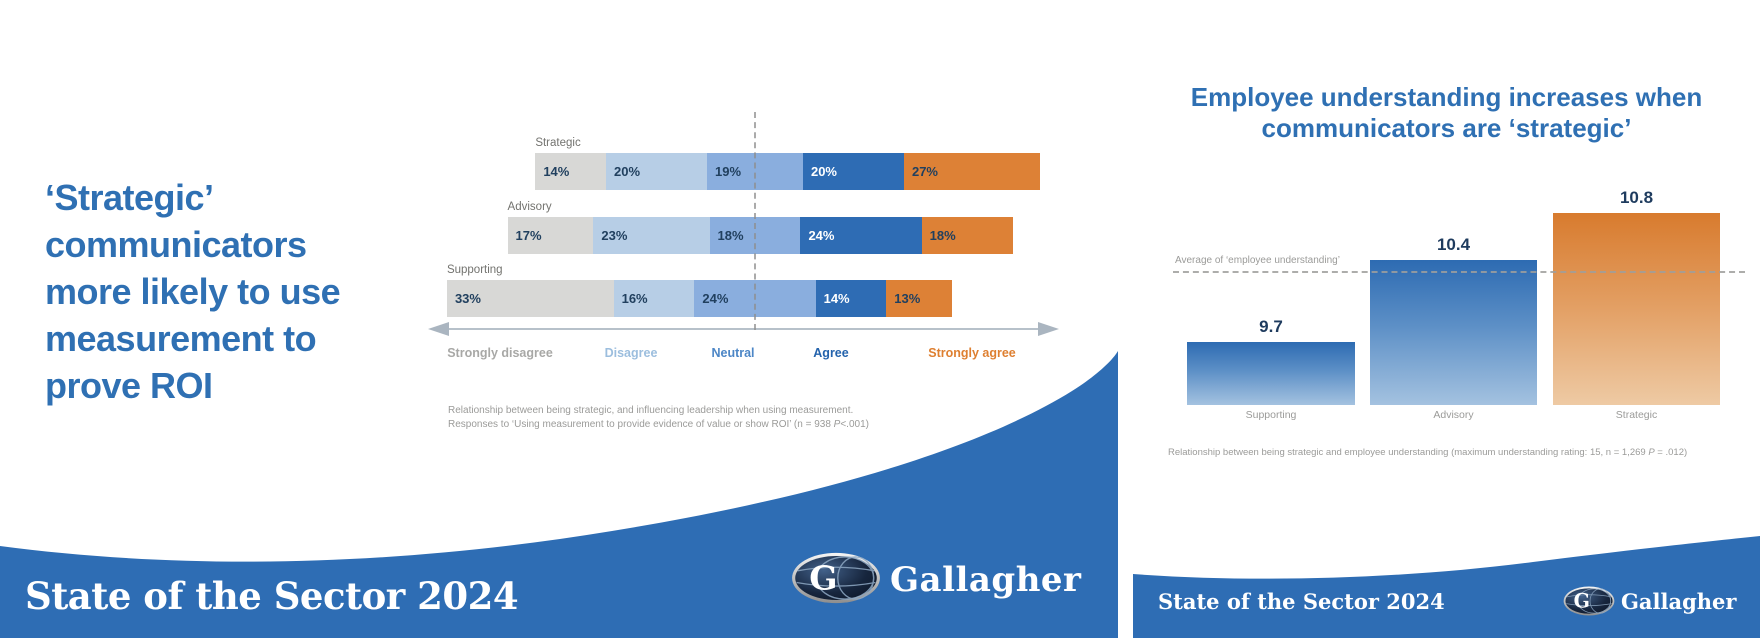 Image resolution: width=1760 pixels, height=638 pixels. Describe the element at coordinates (743, 329) in the screenshot. I see `likert-axis-arrow` at that location.